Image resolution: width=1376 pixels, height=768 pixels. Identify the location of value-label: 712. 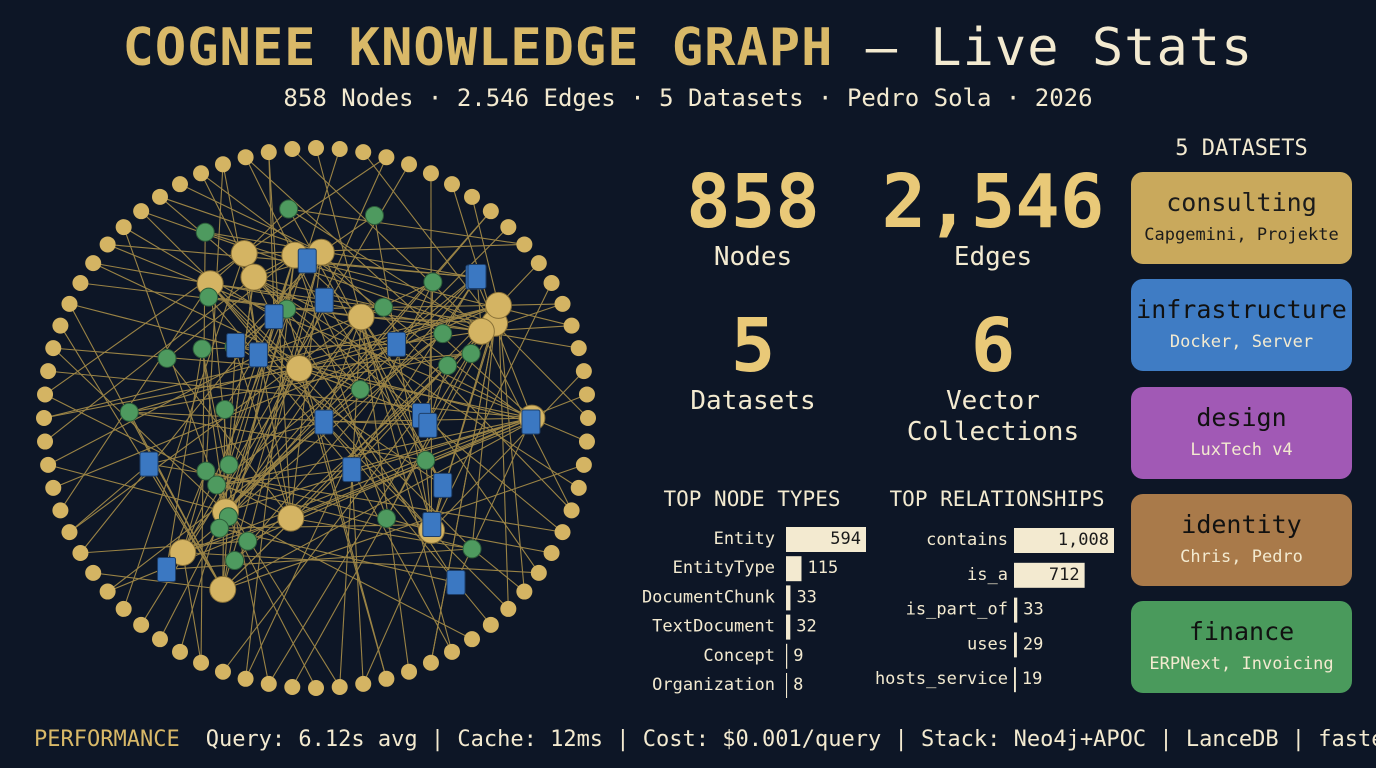
(1064, 575).